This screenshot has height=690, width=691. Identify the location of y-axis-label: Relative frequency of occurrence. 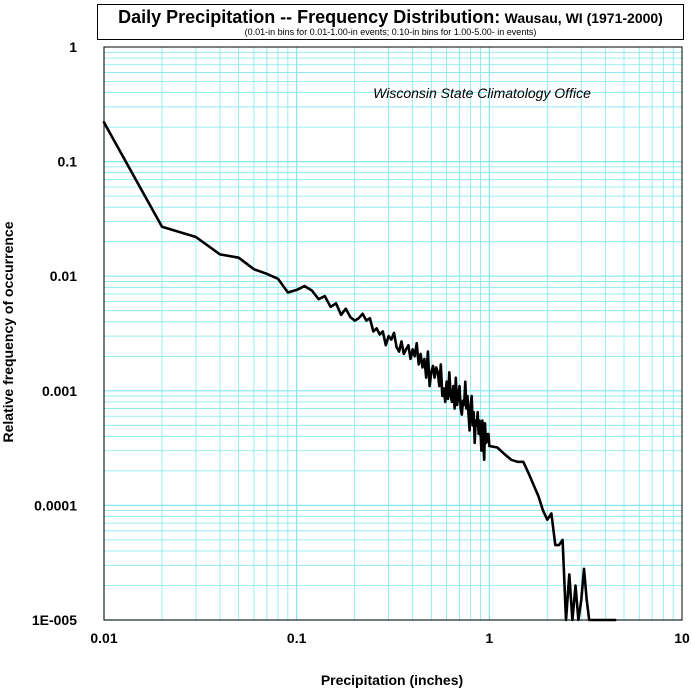
(8, 331).